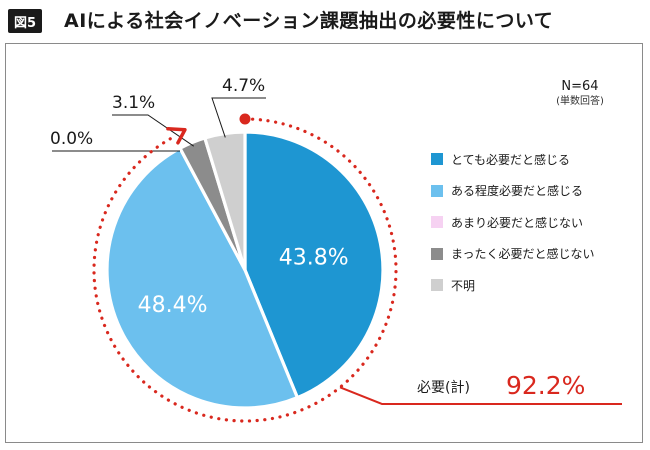  What do you see at coordinates (517, 191) in the screenshot?
I see `legend-label: ある程度必要だと感じる` at bounding box center [517, 191].